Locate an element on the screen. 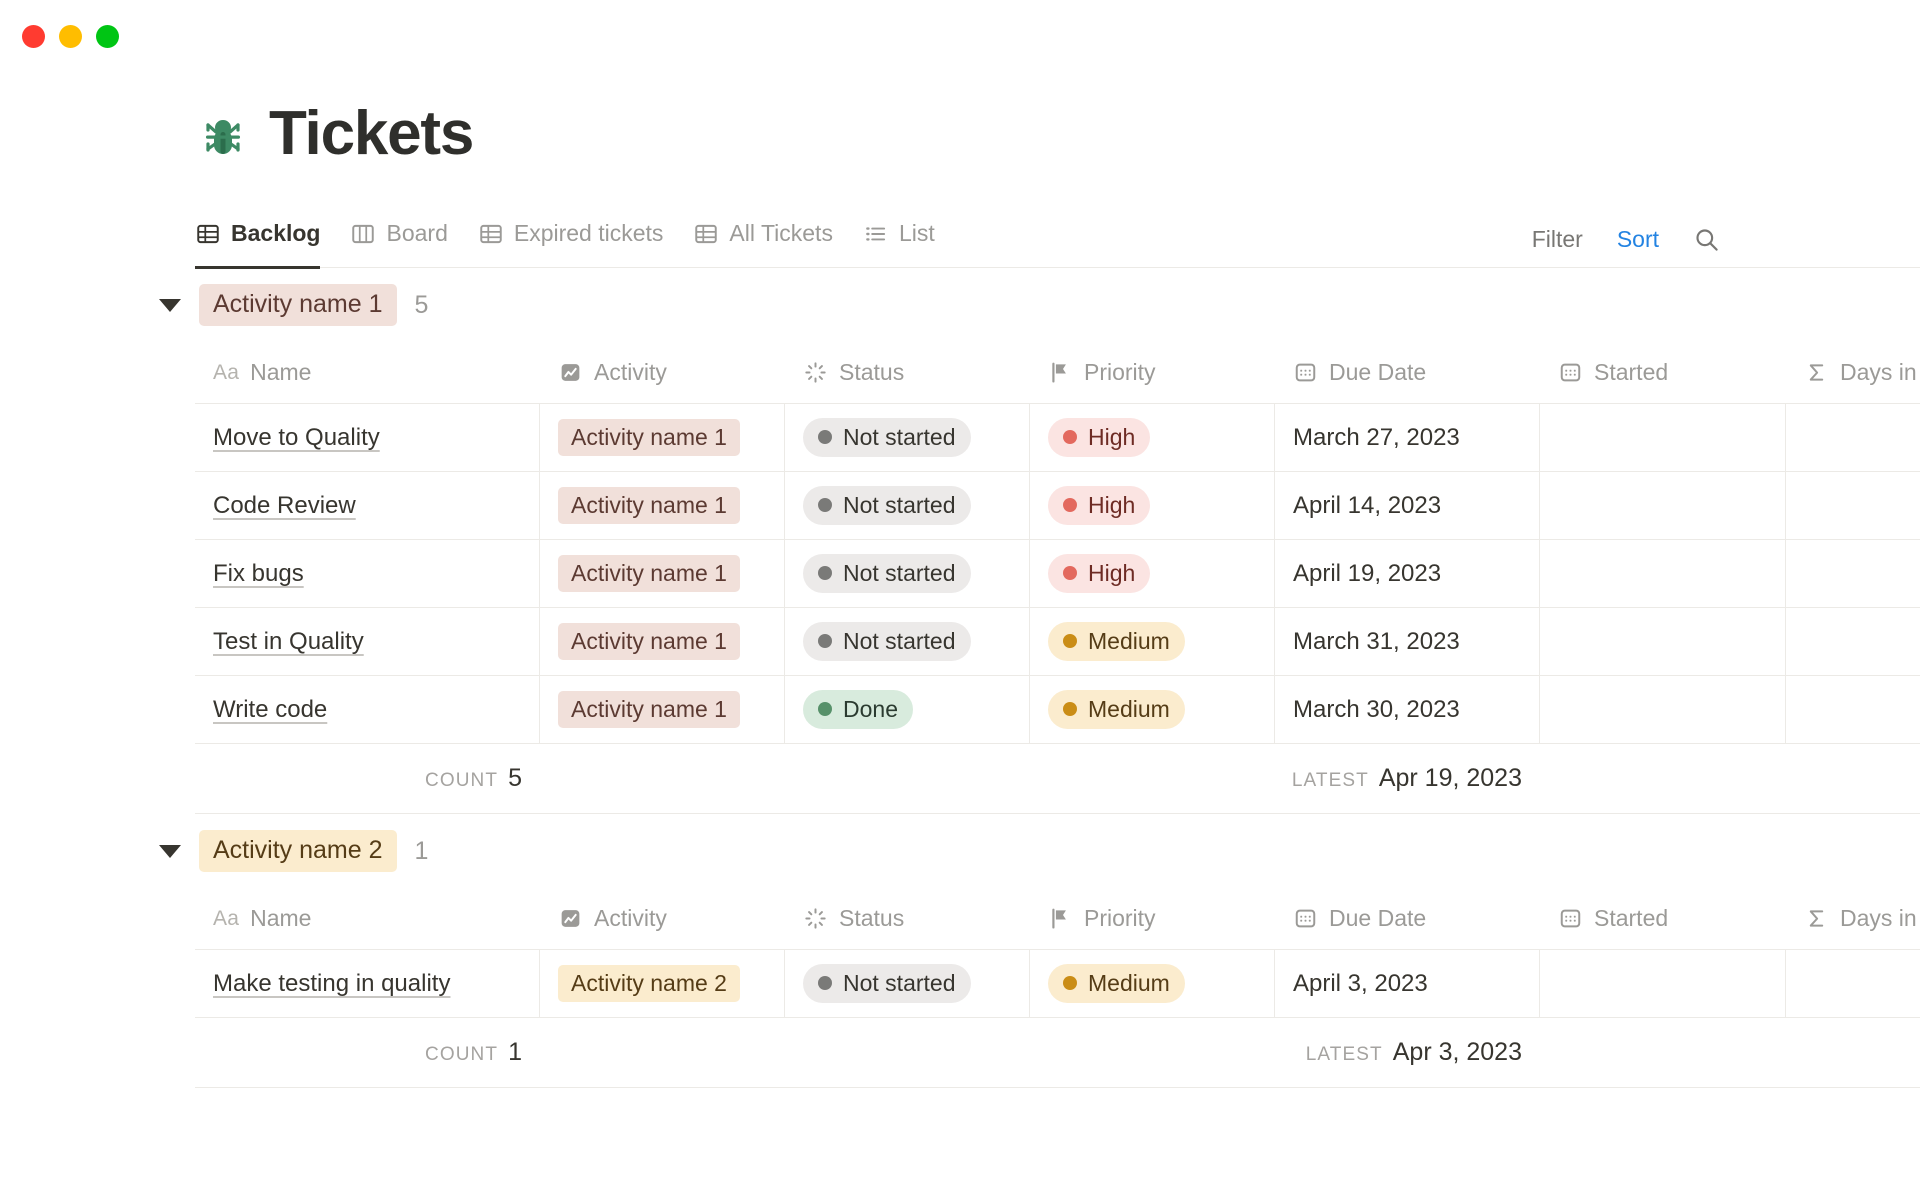 The image size is (1920, 1200). cell-name: Move to Quality is located at coordinates (367, 437).